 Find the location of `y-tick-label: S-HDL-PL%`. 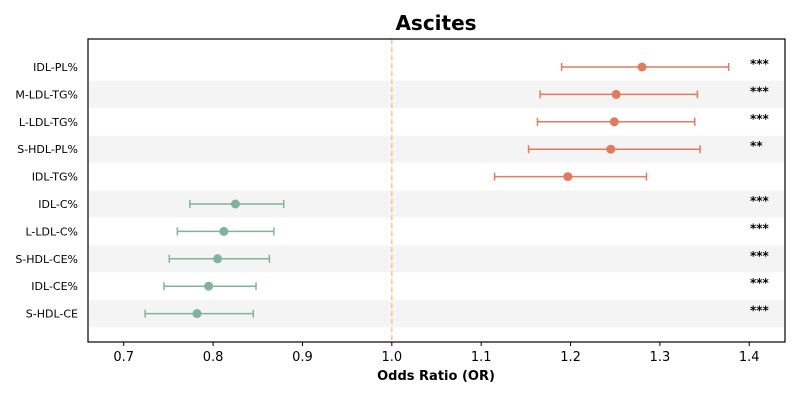

y-tick-label: S-HDL-PL% is located at coordinates (47, 149).